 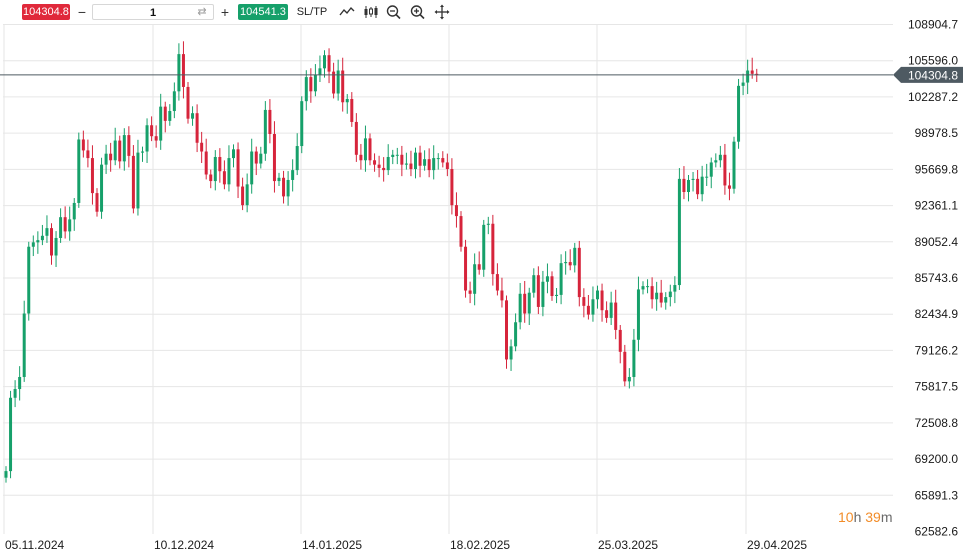 I want to click on zoom-out-icon, so click(x=394, y=12).